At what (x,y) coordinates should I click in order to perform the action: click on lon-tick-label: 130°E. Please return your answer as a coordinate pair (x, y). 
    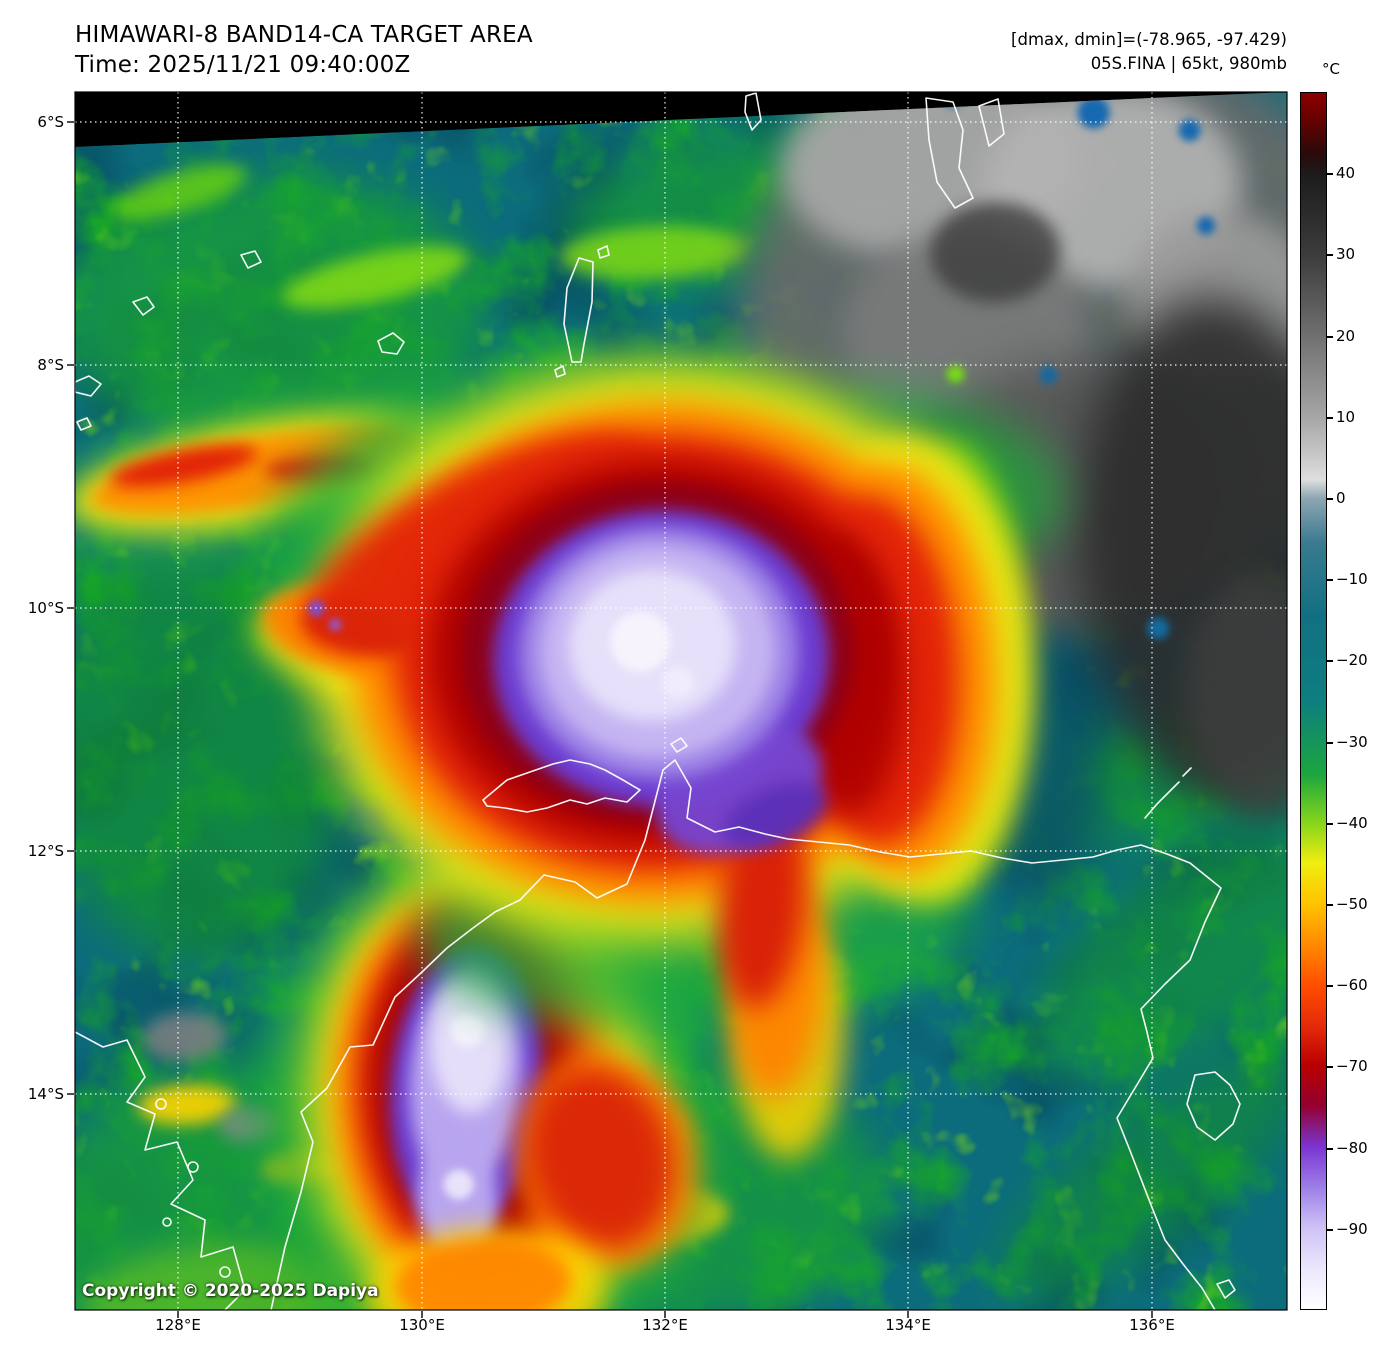
    Looking at the image, I should click on (422, 1325).